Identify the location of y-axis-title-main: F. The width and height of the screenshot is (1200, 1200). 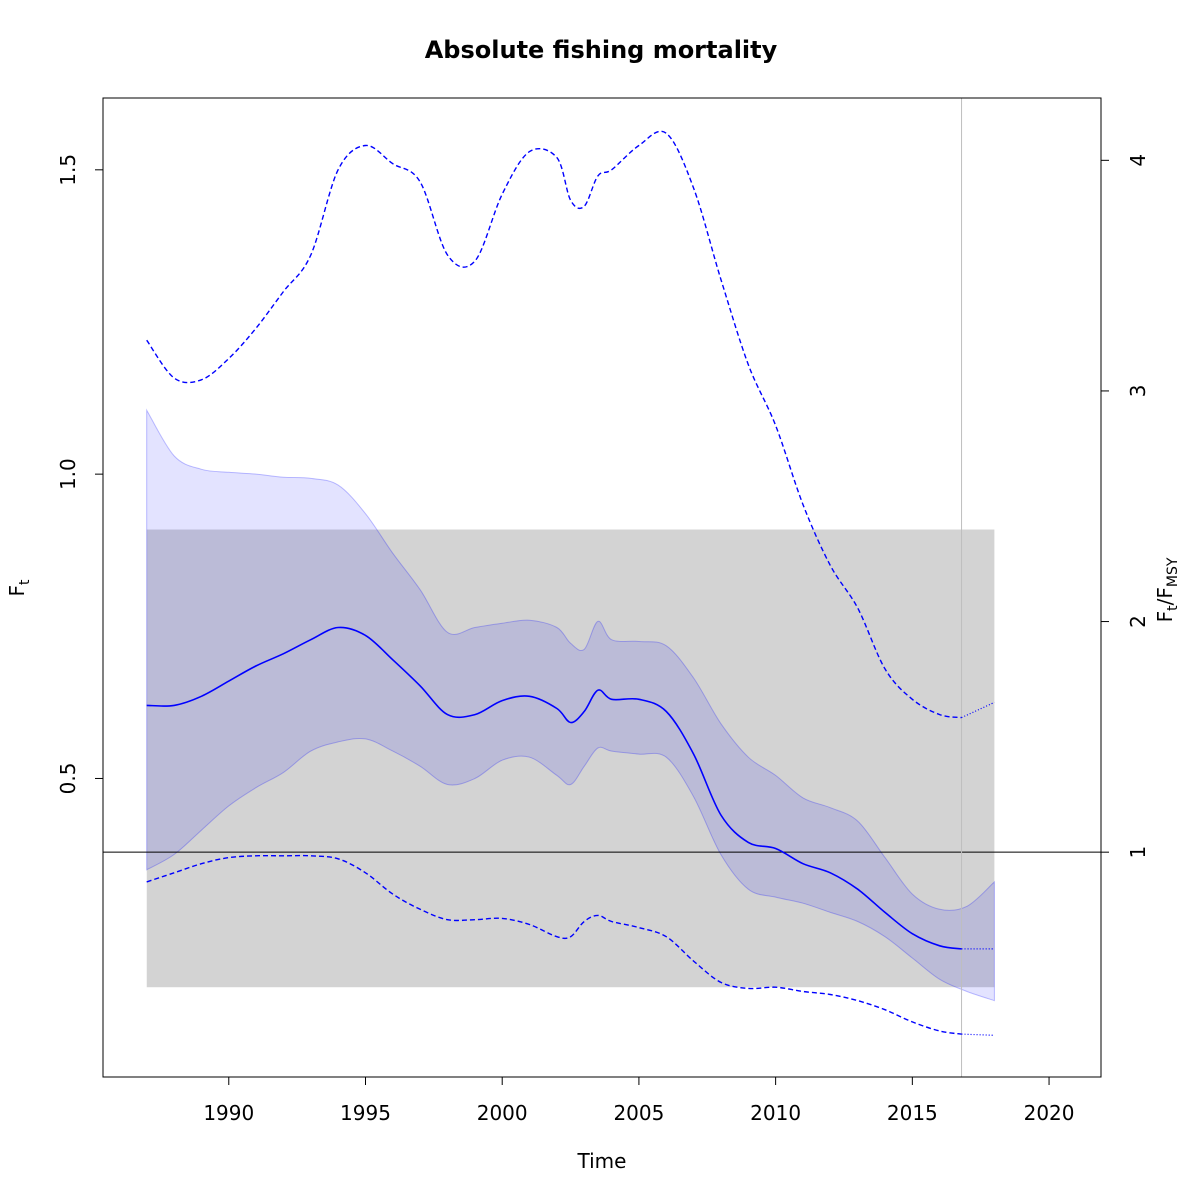
(17, 591).